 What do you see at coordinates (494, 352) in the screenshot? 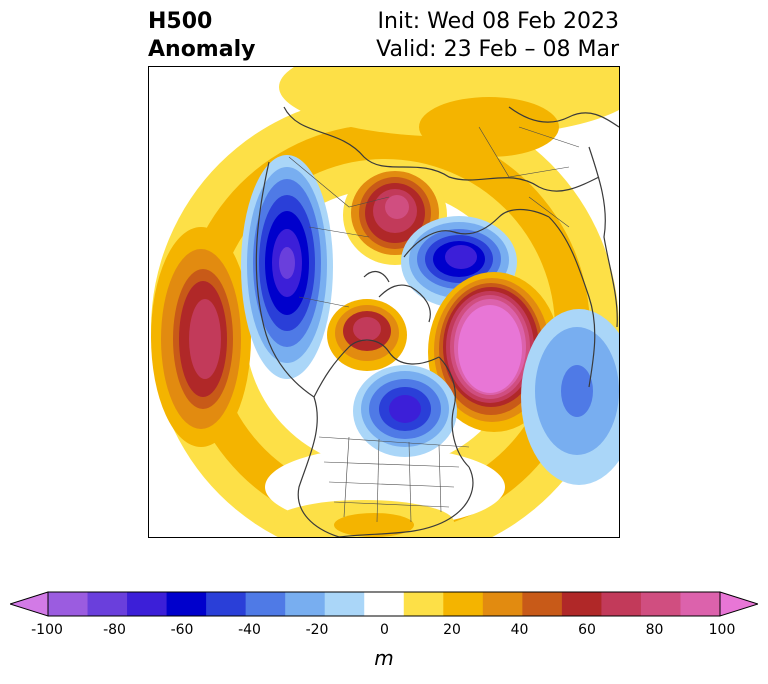
I see `atlantic-high` at bounding box center [494, 352].